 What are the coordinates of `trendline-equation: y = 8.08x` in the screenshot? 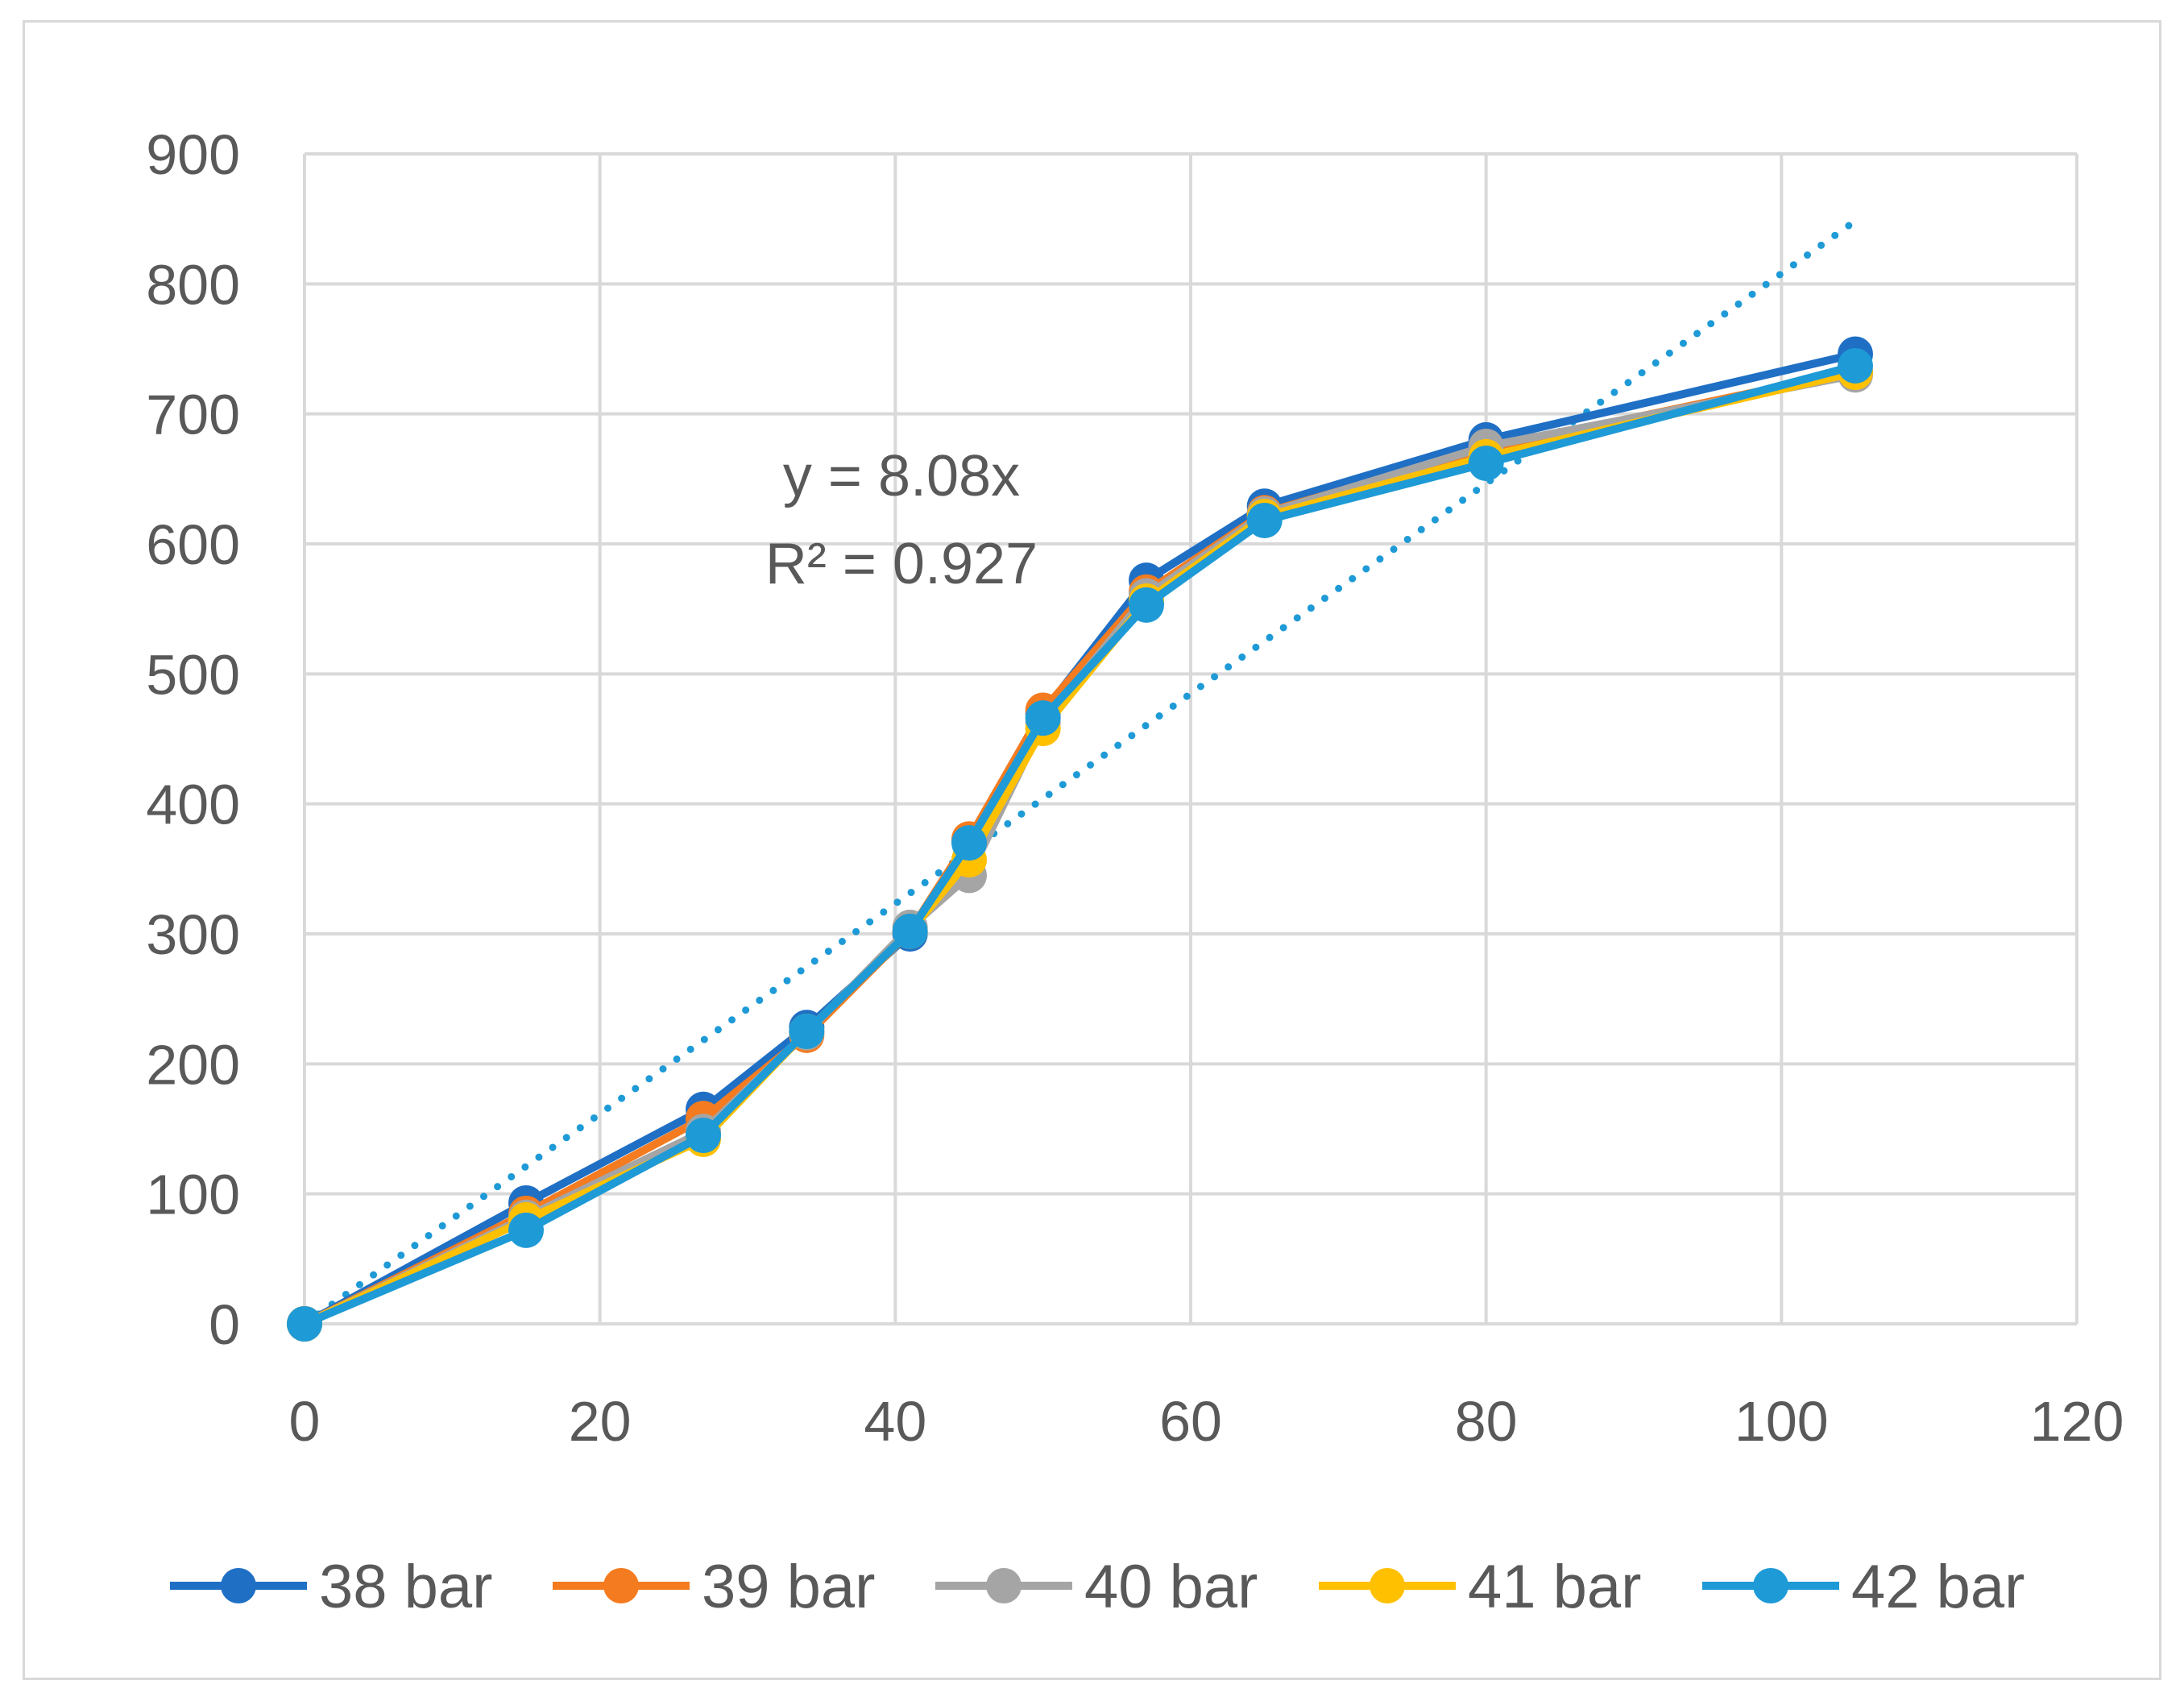 It's located at (901, 476).